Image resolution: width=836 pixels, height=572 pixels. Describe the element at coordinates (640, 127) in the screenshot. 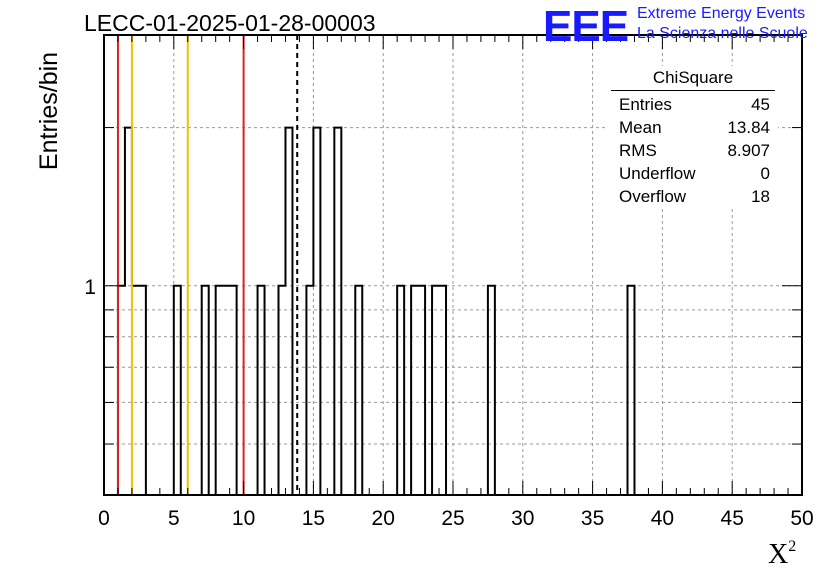

I see `stats-label: Mean` at that location.